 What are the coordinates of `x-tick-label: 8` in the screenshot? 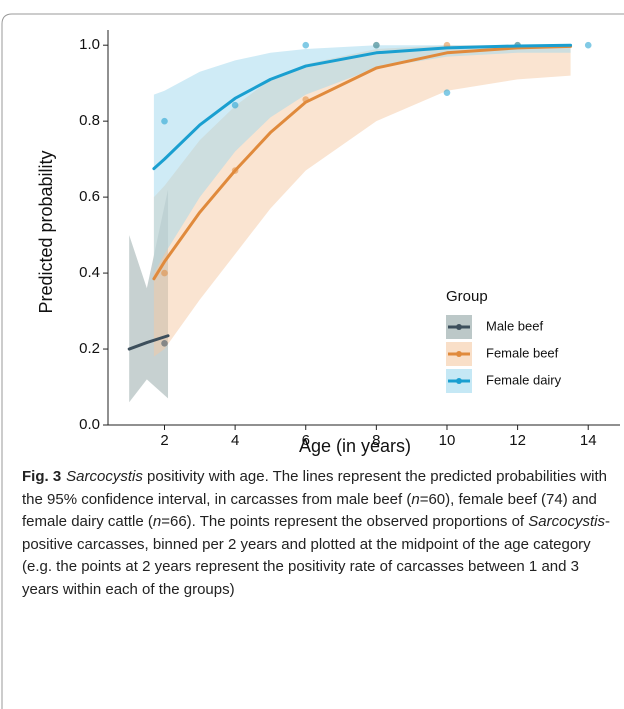 It's located at (376, 440).